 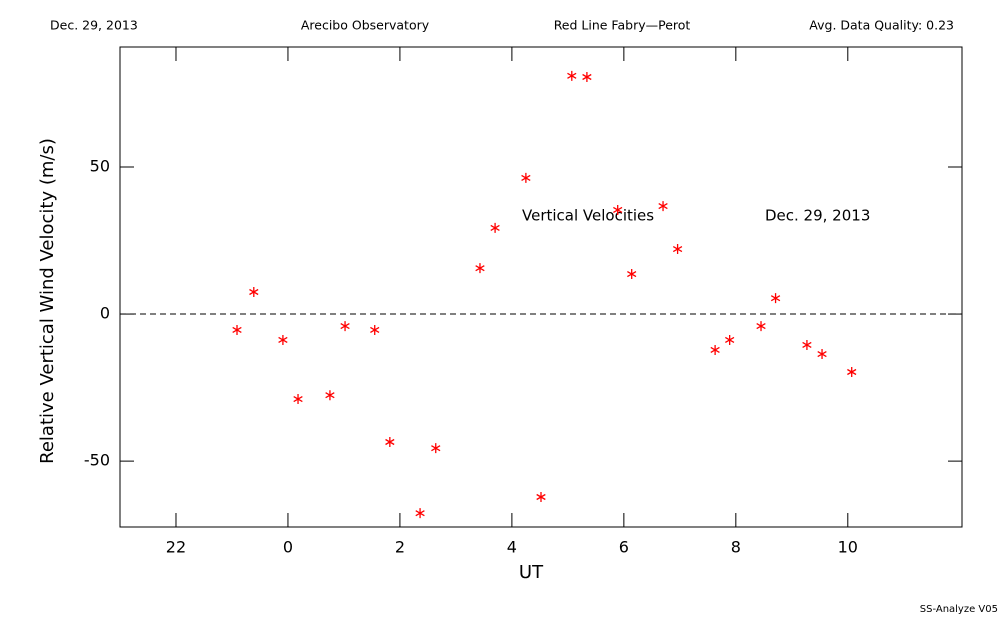 I want to click on x-tick-label: 4, so click(x=512, y=547).